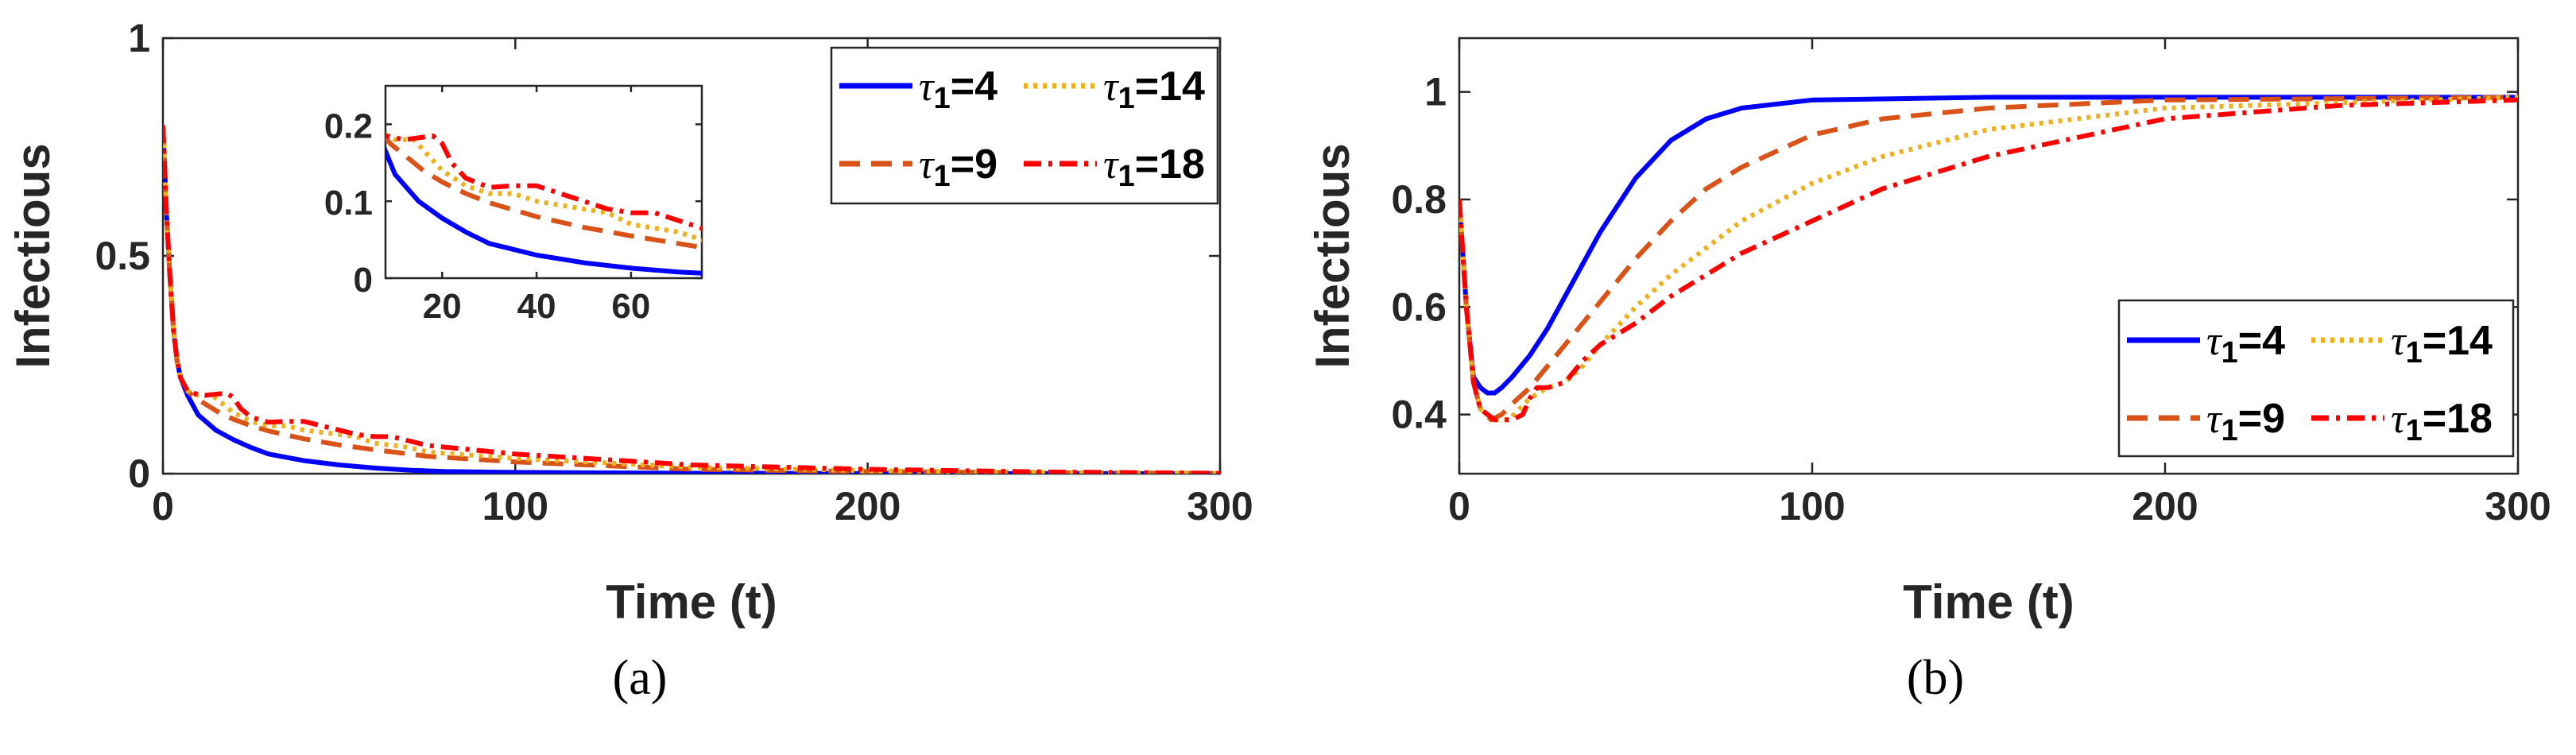 This screenshot has height=755, width=2576. I want to click on b-xtick-label: 300, so click(2518, 506).